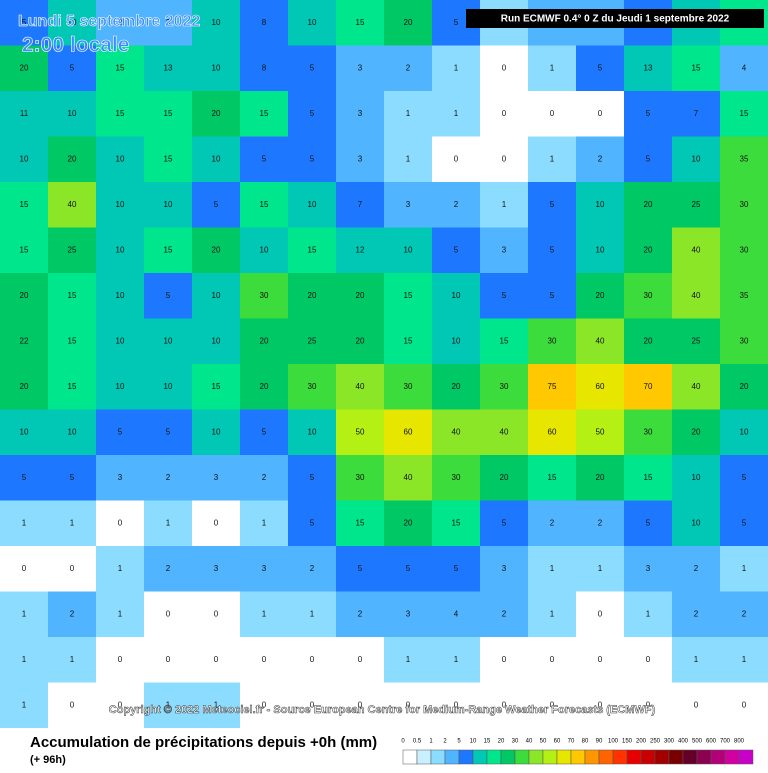 The width and height of the screenshot is (768, 773). What do you see at coordinates (403, 742) in the screenshot?
I see `legend-tick: 0` at bounding box center [403, 742].